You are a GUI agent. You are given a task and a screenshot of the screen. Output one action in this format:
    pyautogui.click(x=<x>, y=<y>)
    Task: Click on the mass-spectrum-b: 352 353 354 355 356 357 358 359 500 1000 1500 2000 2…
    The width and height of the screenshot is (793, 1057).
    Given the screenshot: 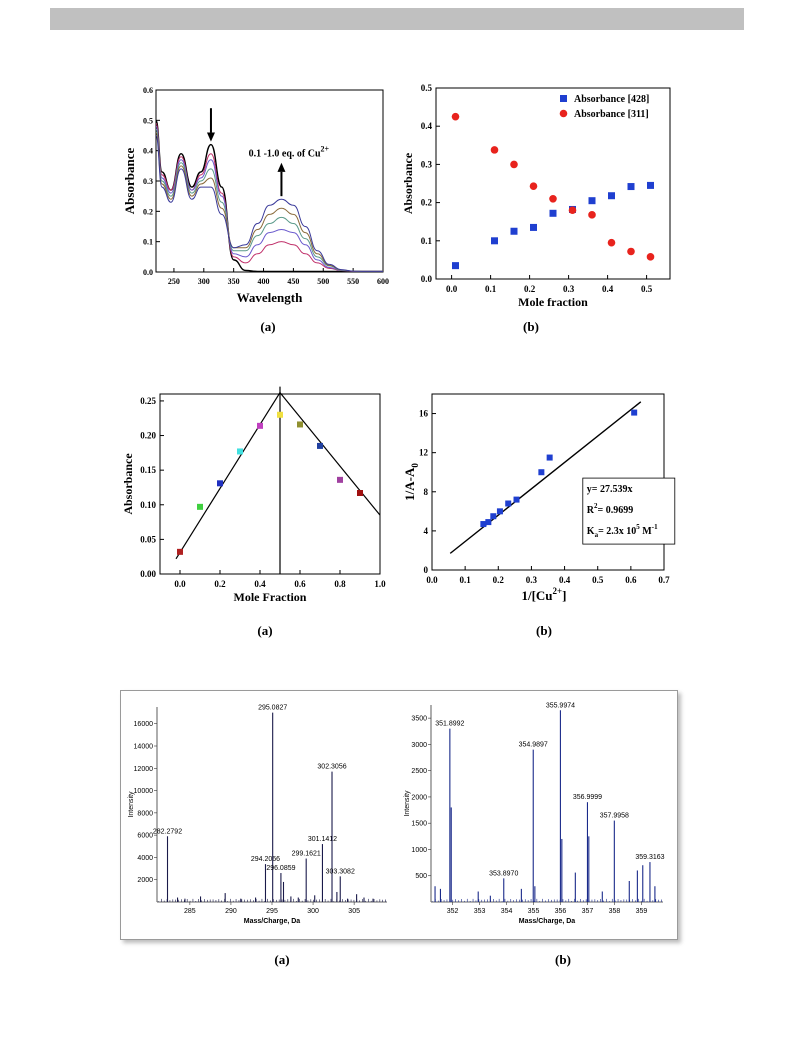 What is the action you would take?
    pyautogui.click(x=534, y=813)
    